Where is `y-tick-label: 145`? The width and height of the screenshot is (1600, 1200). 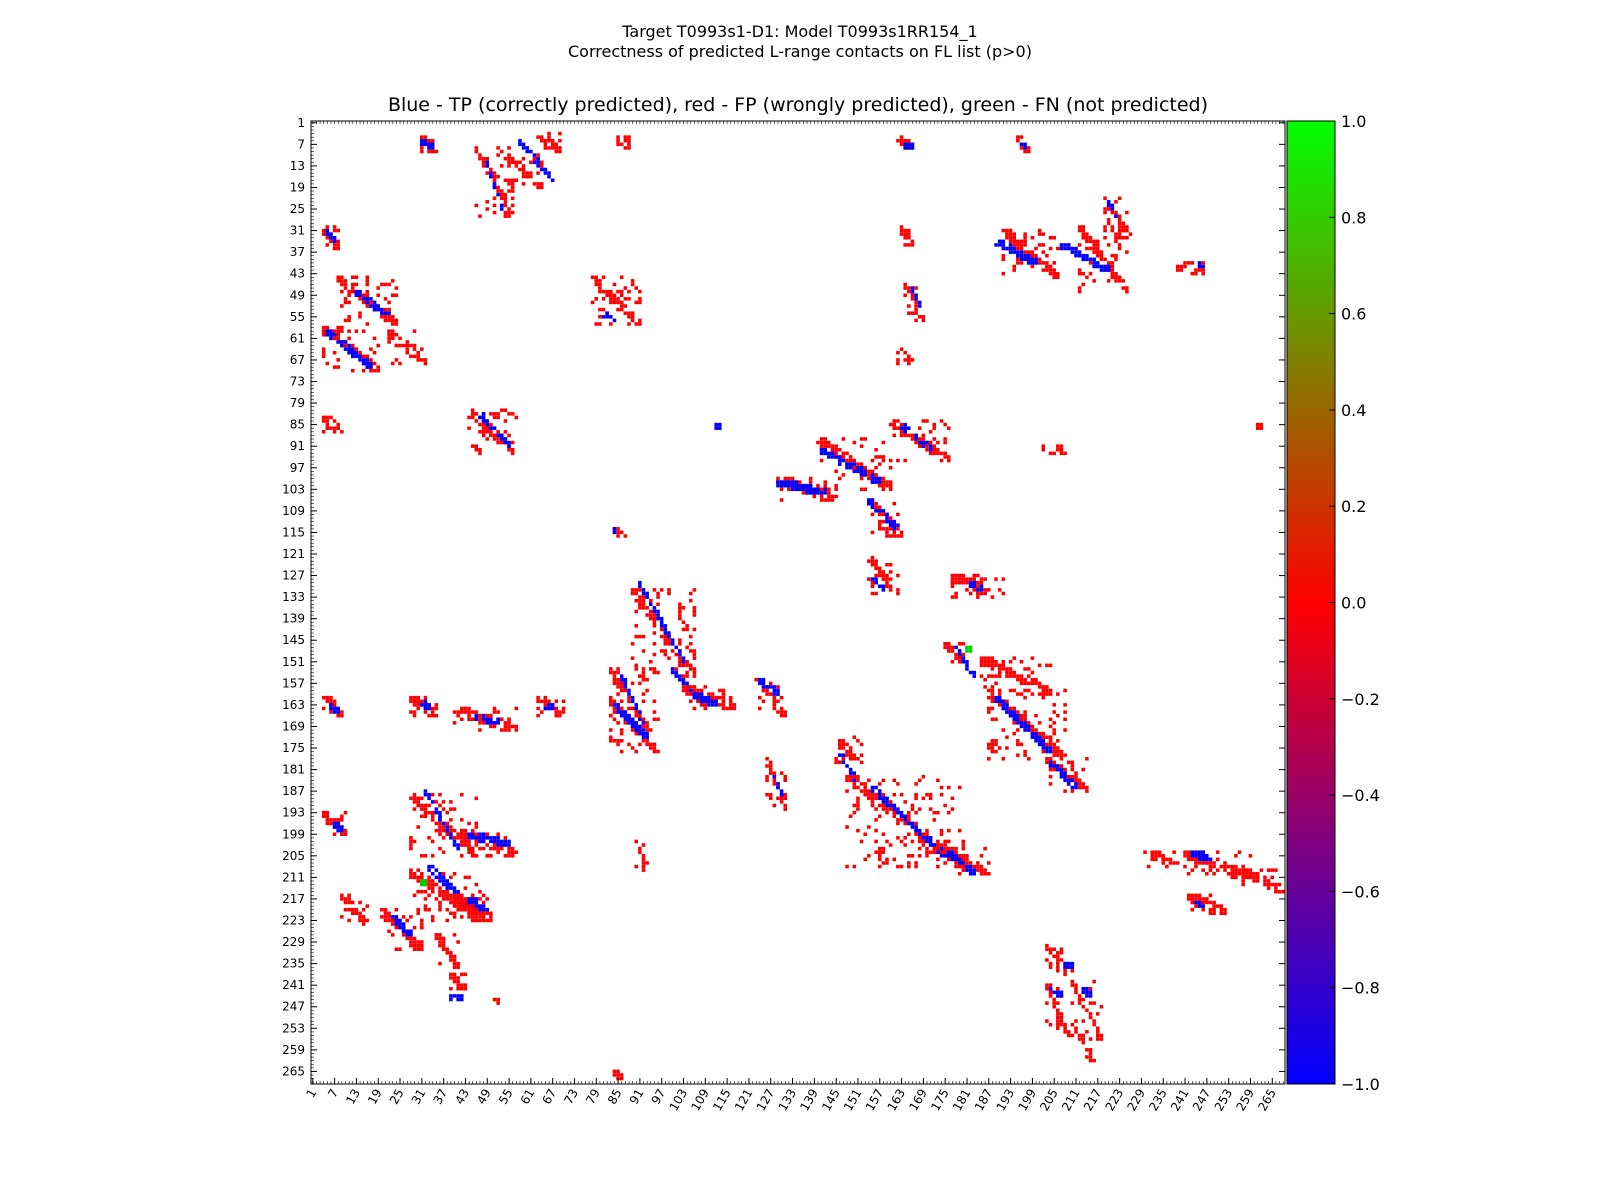 y-tick-label: 145 is located at coordinates (293, 640).